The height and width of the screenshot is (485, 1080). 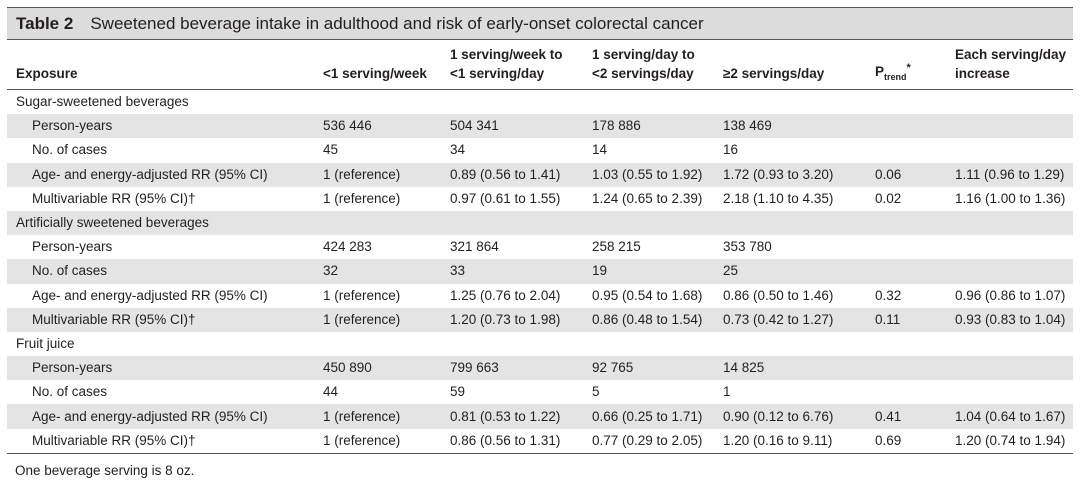 I want to click on header-ptrend: Ptrend*, so click(x=906, y=67).